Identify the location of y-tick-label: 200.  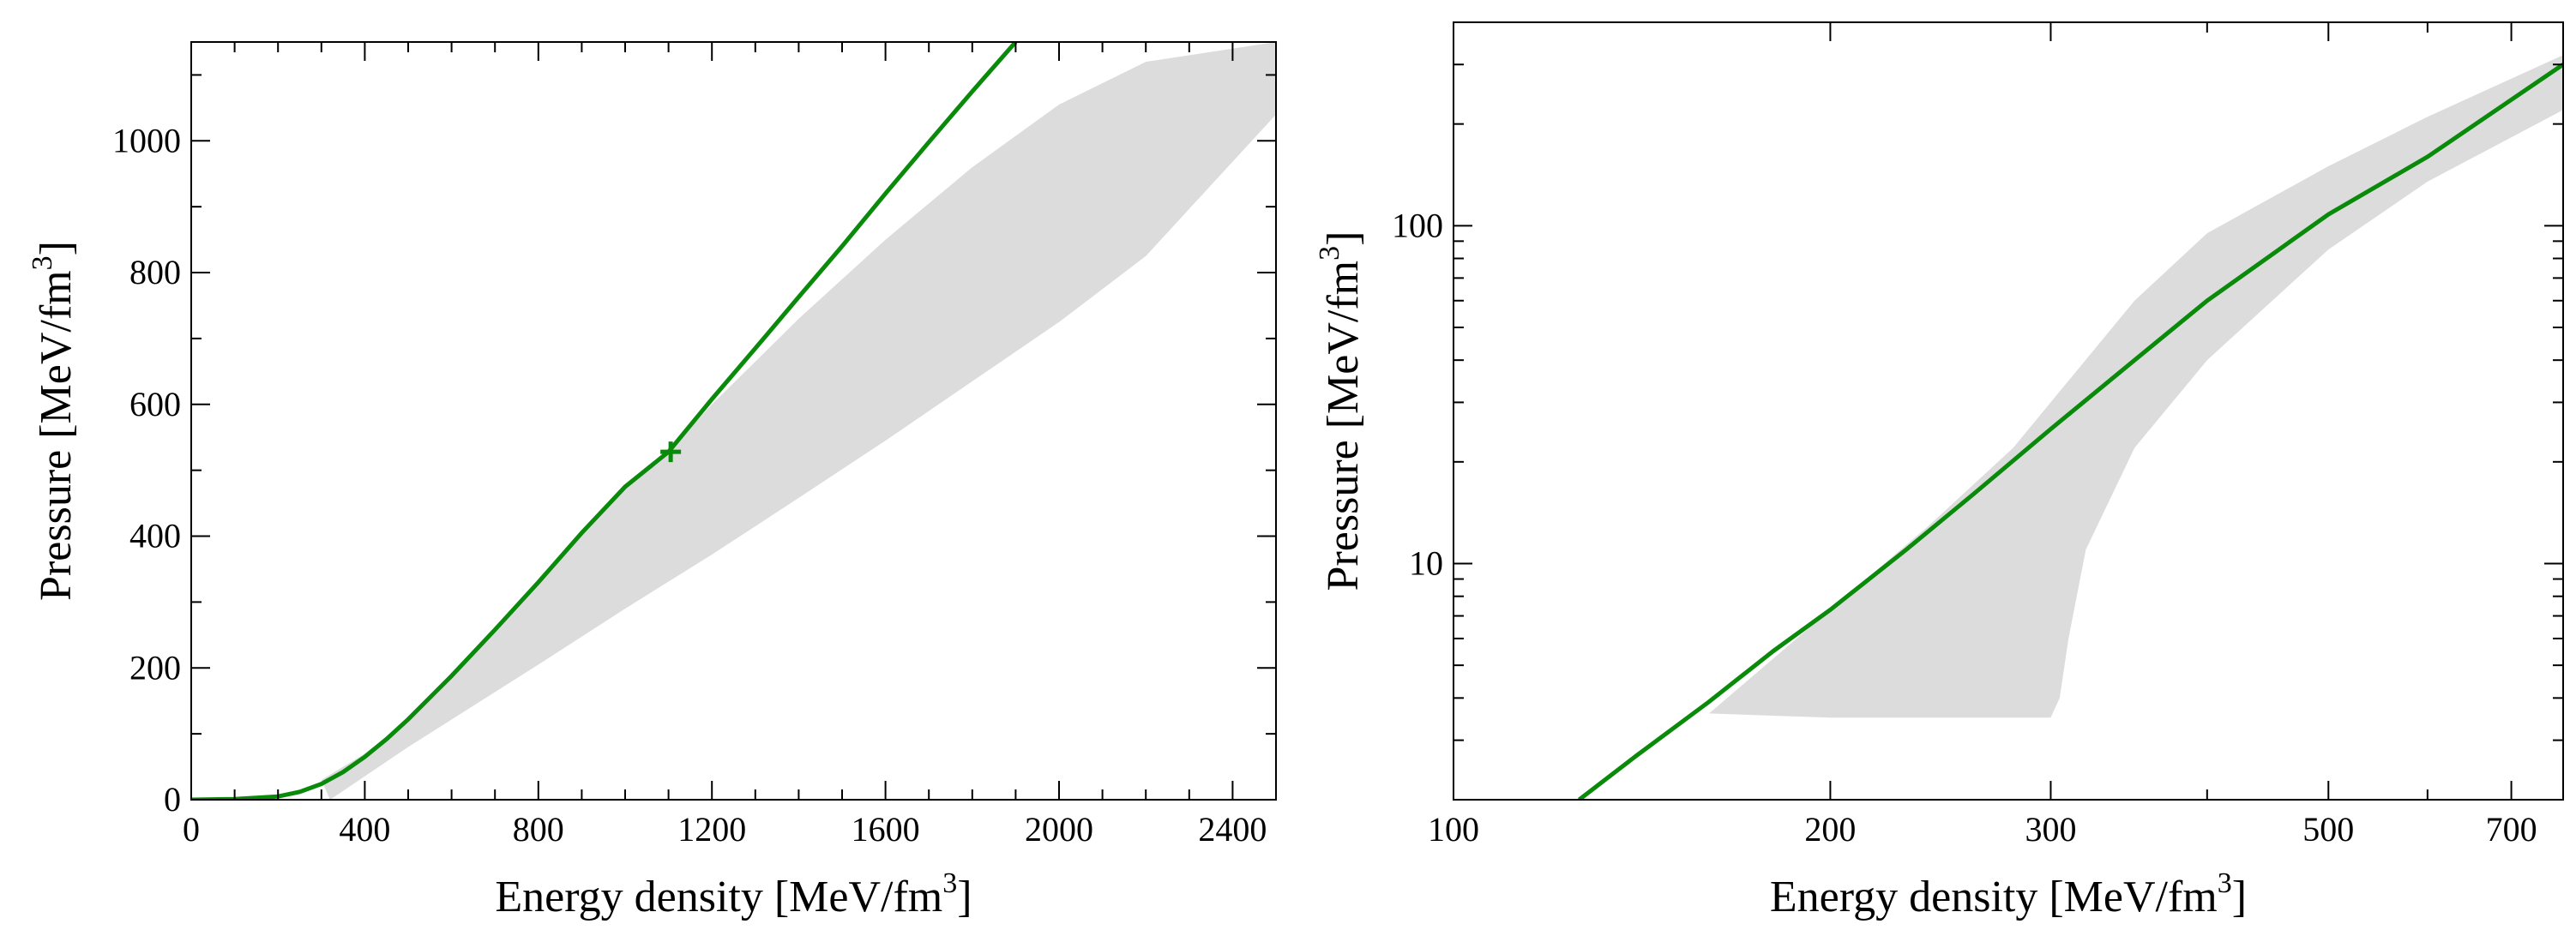
(155, 667).